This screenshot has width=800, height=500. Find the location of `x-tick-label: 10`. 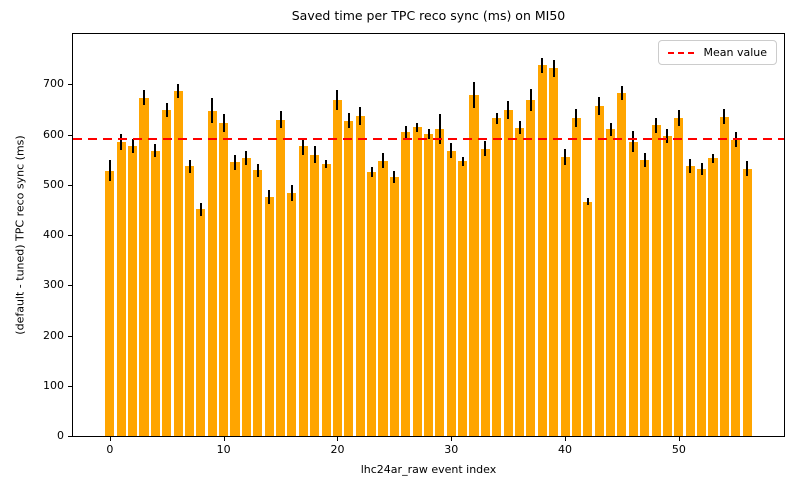

x-tick-label: 10 is located at coordinates (223, 449).